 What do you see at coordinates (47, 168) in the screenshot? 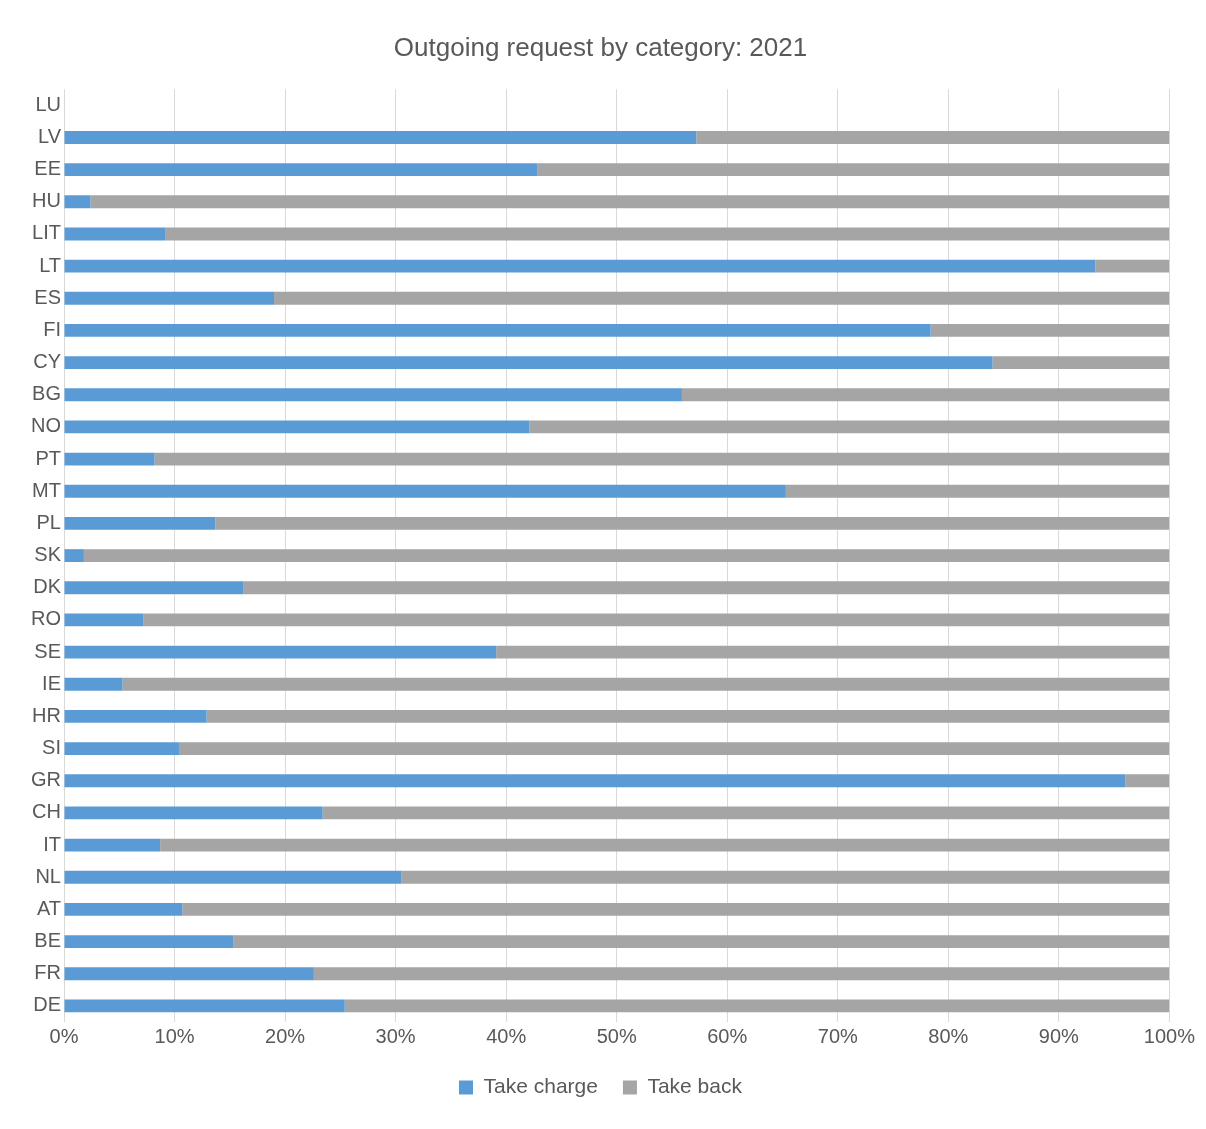
I see `y-tick-label: EE` at bounding box center [47, 168].